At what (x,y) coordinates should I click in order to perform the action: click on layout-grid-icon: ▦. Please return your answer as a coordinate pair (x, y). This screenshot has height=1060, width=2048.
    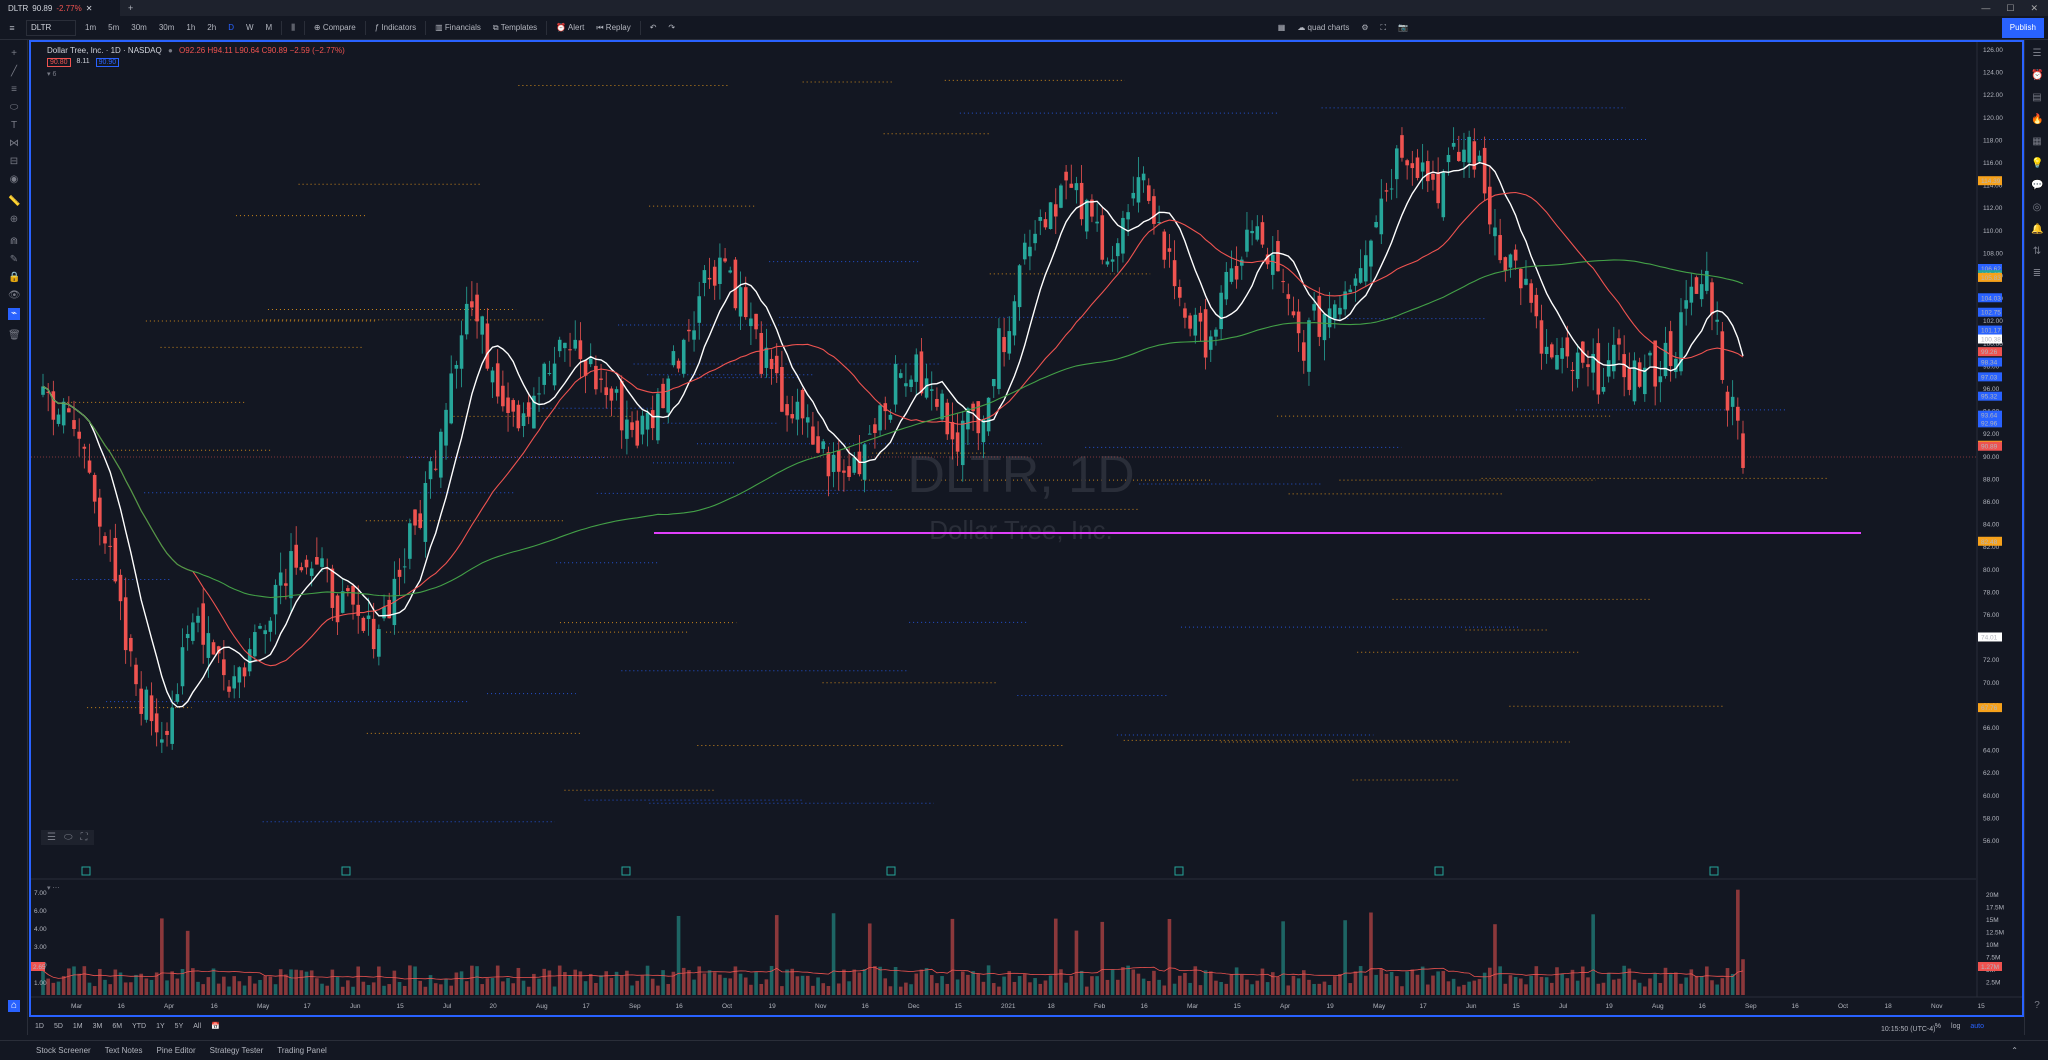
    Looking at the image, I should click on (1281, 27).